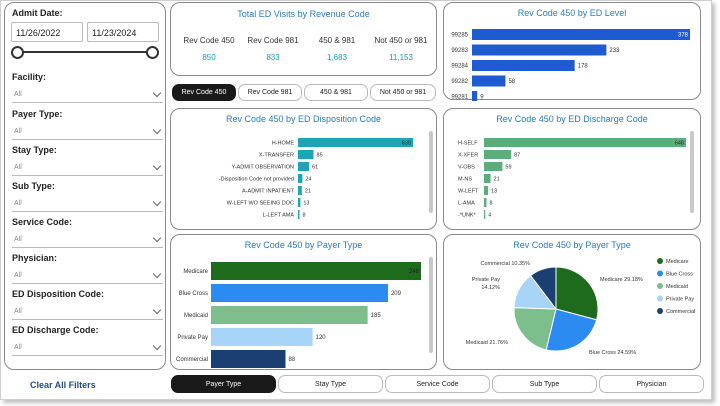 This screenshot has height=406, width=720. I want to click on bar-value-label: 185, so click(376, 316).